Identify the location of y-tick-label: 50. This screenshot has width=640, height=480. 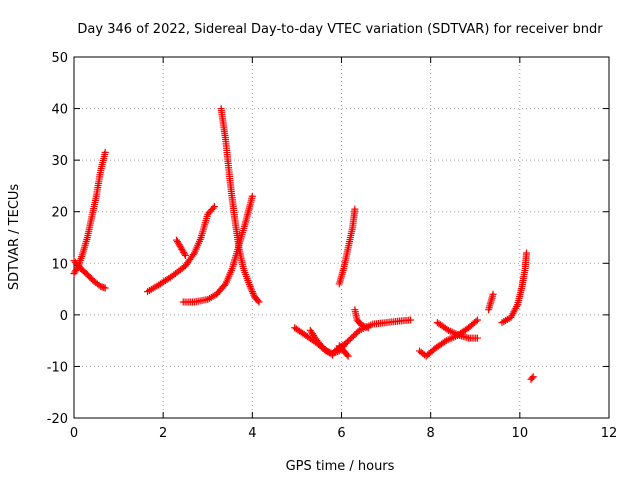
(59, 58).